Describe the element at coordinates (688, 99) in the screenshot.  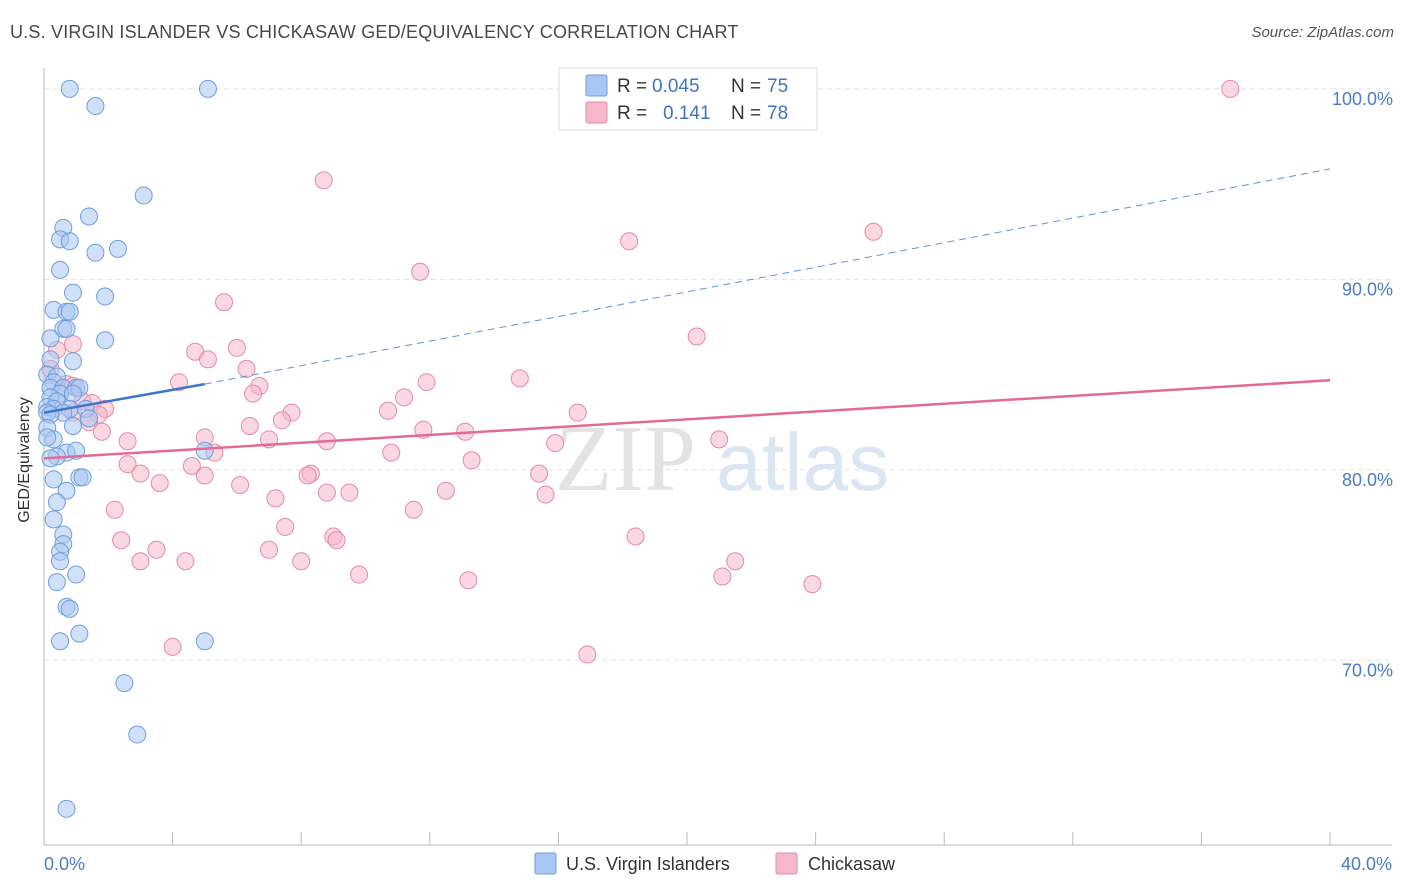
I see `top-legend: R = 0.045 N = 75 R = 0.141 N = 78` at that location.